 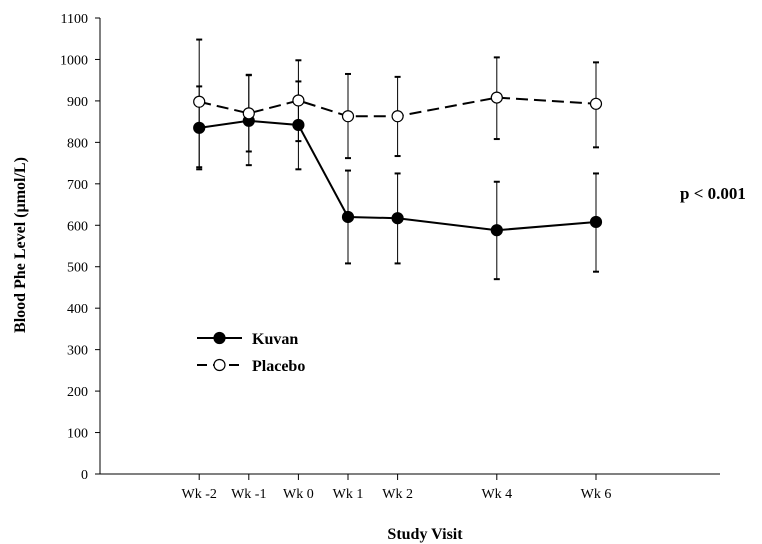 I want to click on y-tick-label: 200, so click(x=77, y=392).